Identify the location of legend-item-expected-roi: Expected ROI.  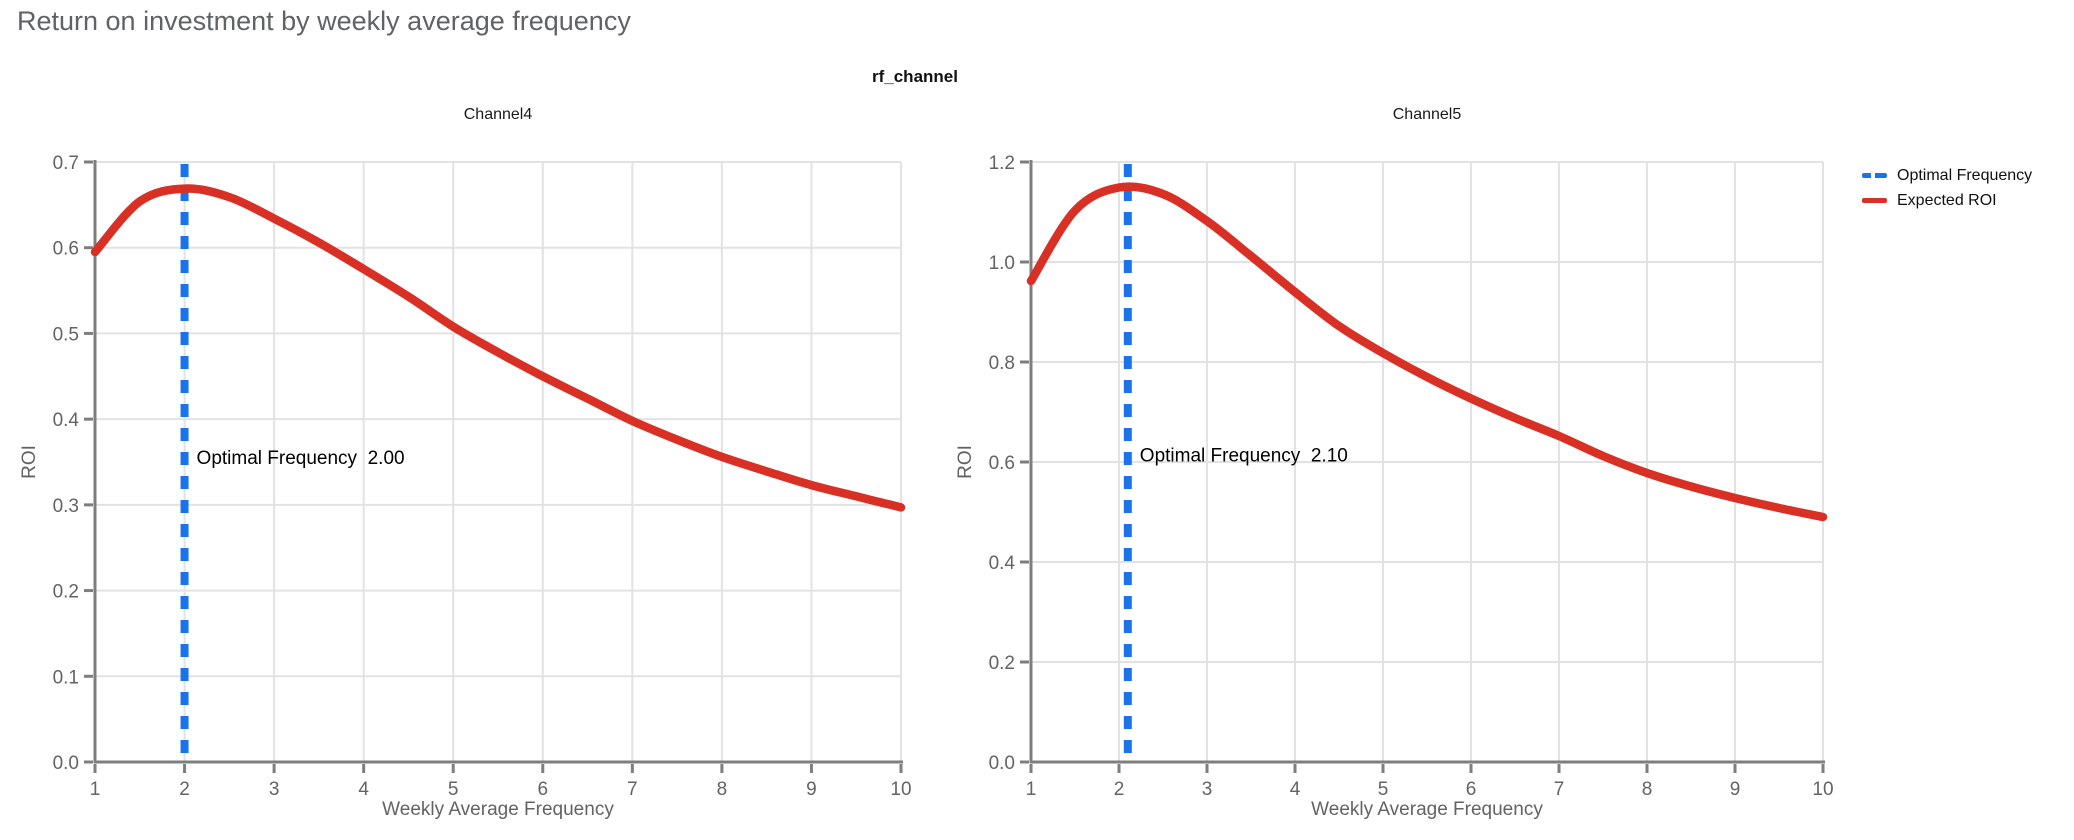
(1947, 200).